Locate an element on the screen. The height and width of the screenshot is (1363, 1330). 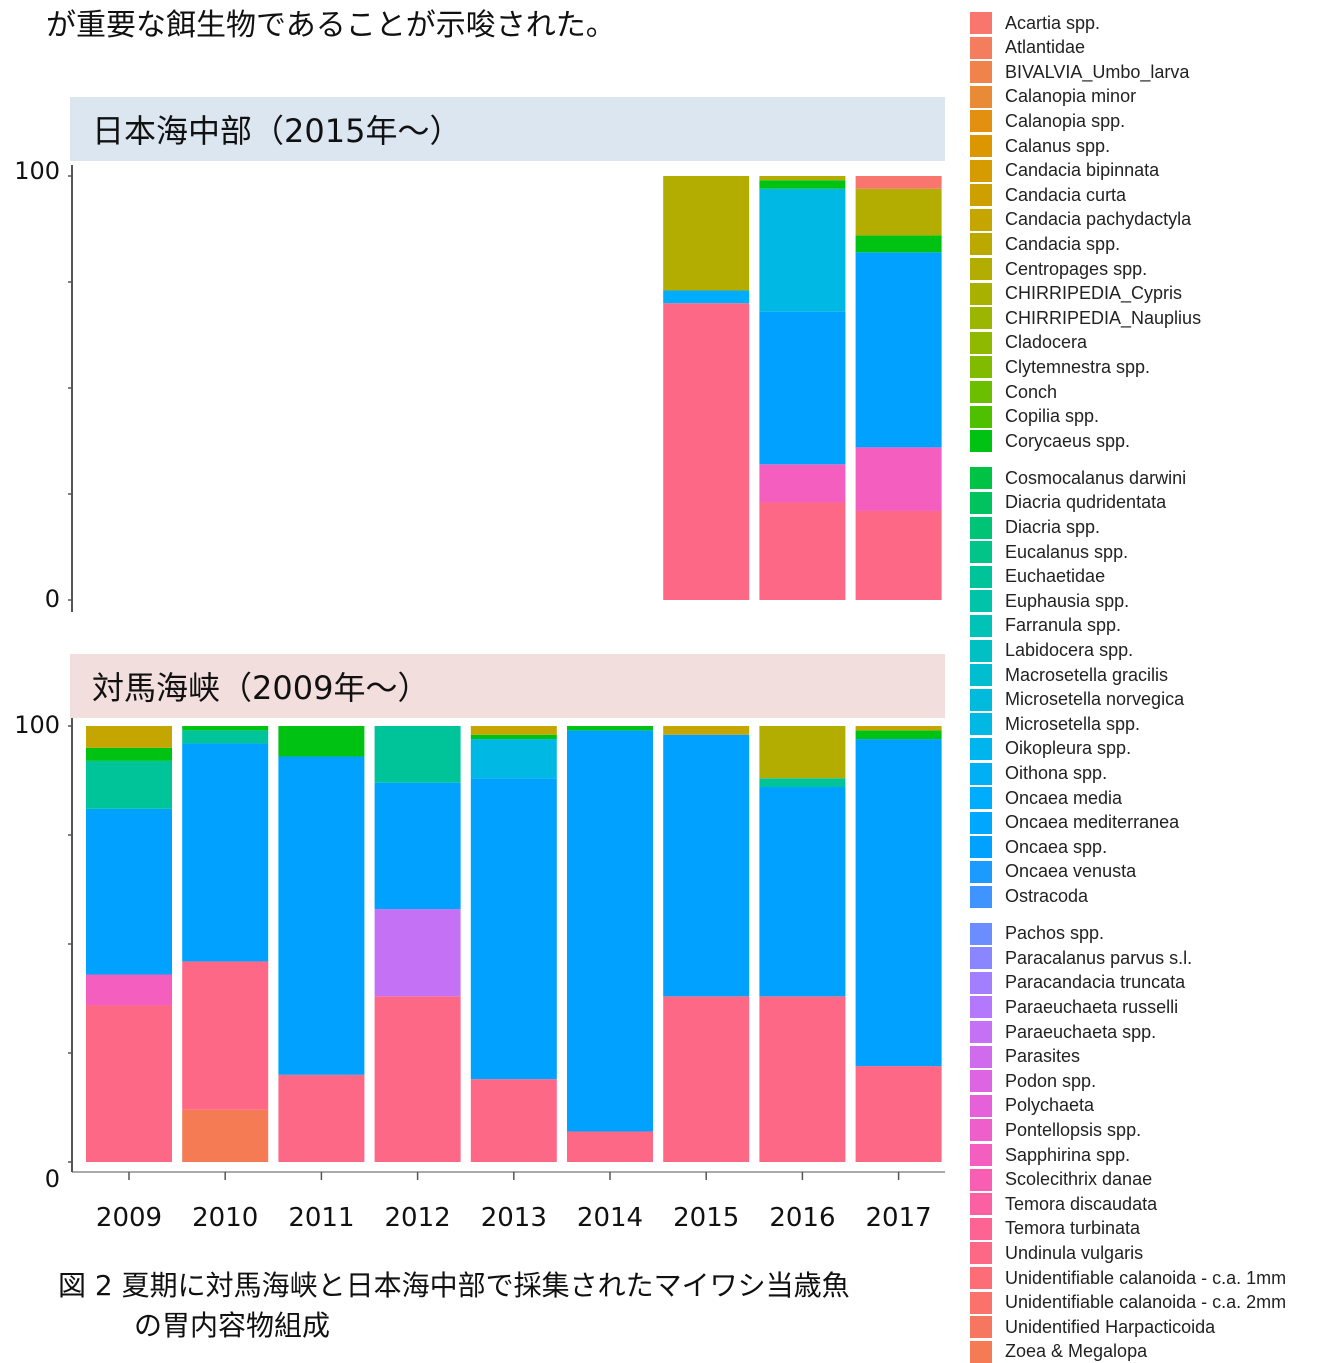
legend-label: Corycaeus spp. is located at coordinates (1068, 440).